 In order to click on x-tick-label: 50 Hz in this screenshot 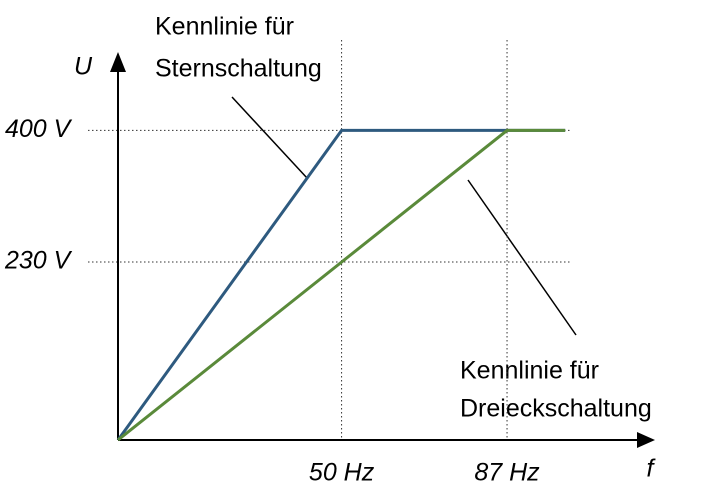, I will do `click(342, 473)`.